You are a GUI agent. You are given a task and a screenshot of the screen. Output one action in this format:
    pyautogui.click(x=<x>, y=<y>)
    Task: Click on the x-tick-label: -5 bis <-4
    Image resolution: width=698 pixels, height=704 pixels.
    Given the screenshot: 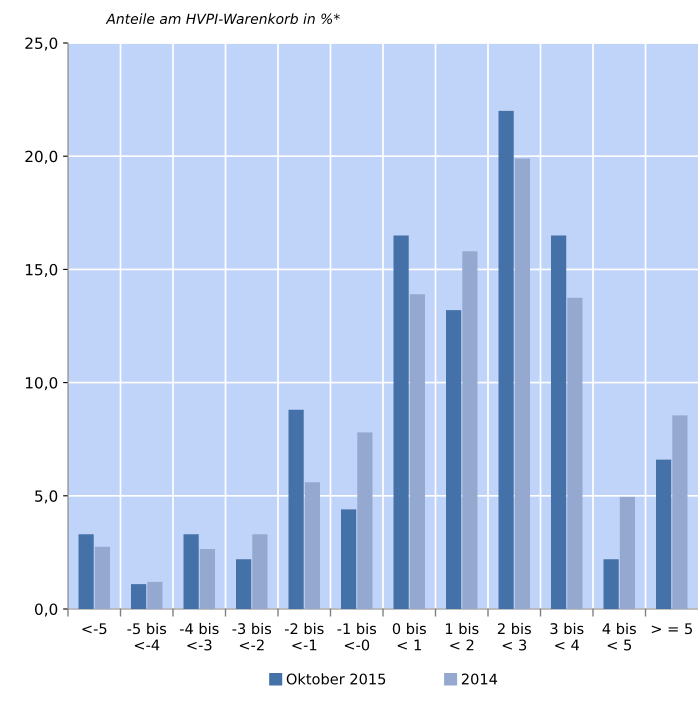 What is the action you would take?
    pyautogui.click(x=146, y=636)
    